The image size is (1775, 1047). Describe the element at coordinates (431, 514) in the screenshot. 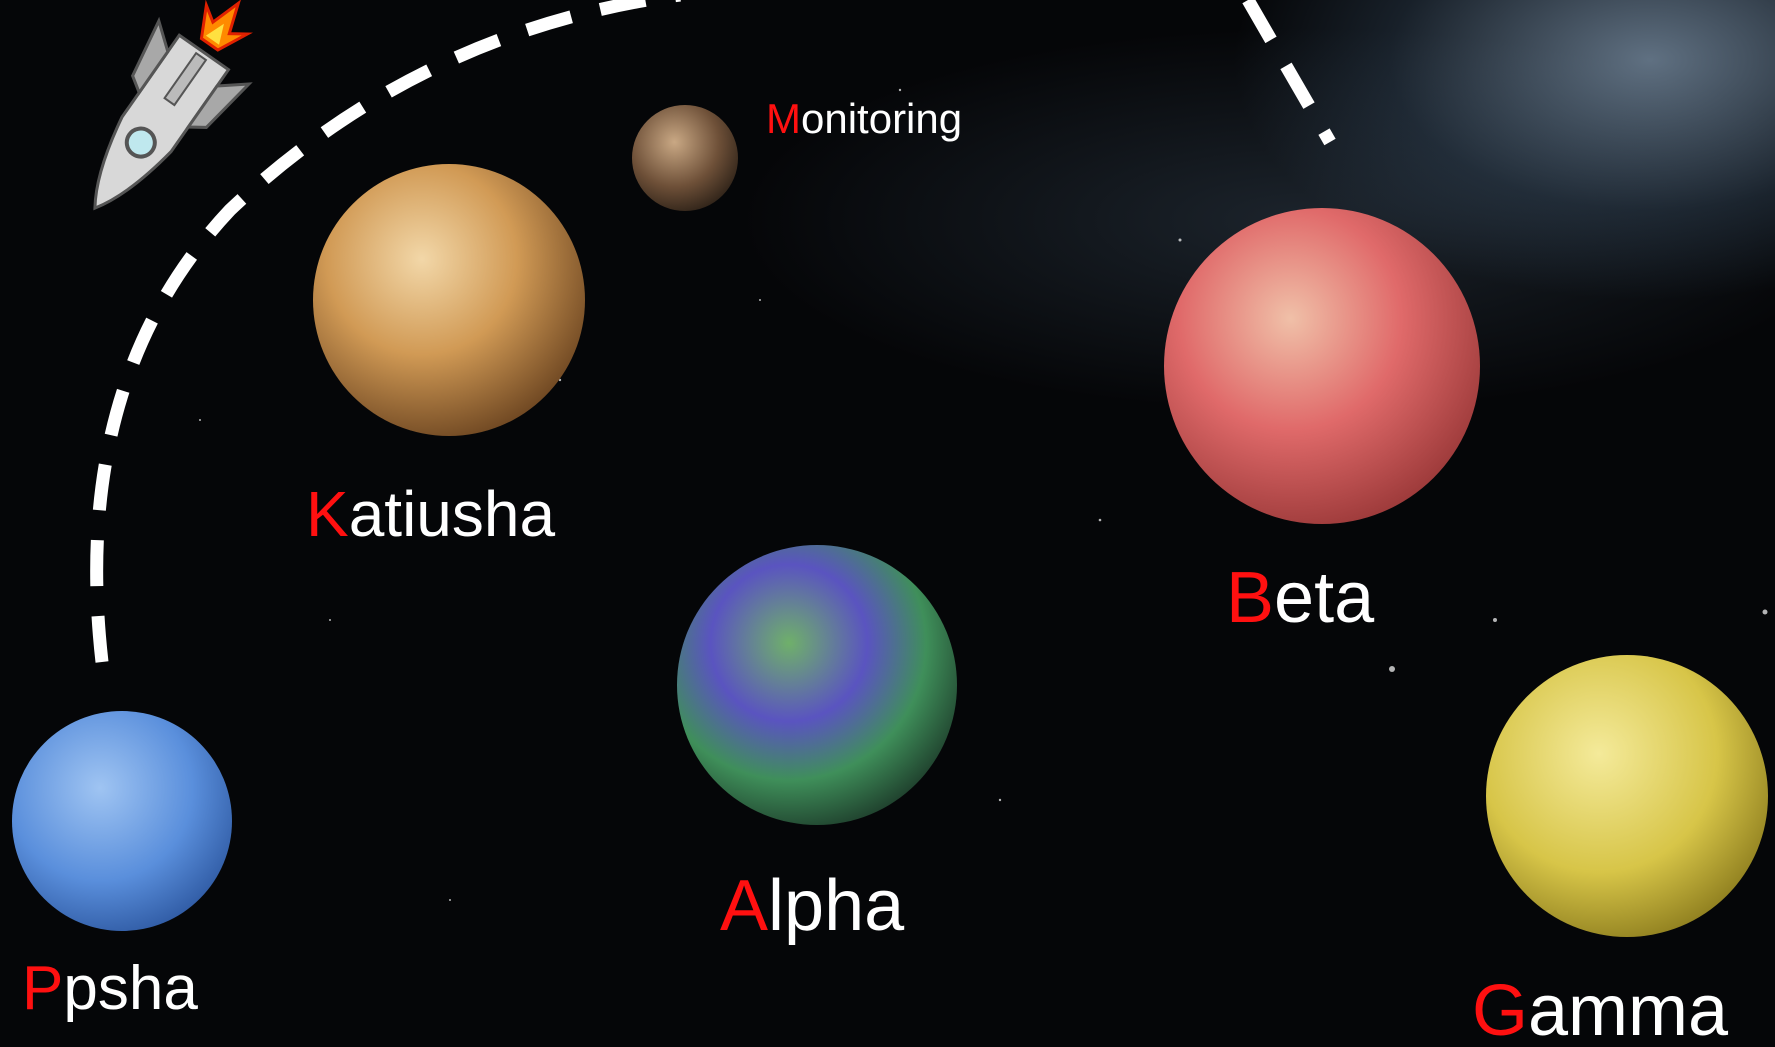

I see `planet-label: Katiusha` at that location.